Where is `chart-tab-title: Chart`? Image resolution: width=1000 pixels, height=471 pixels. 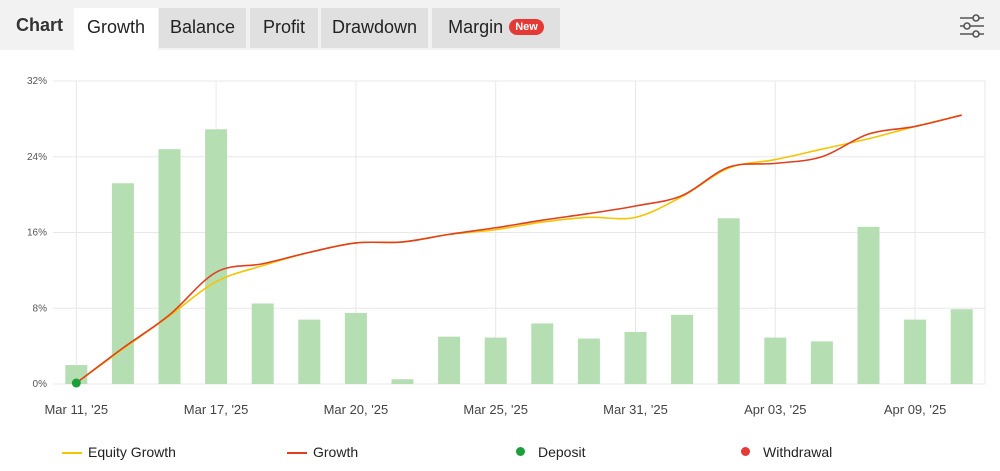
chart-tab-title: Chart is located at coordinates (40, 25).